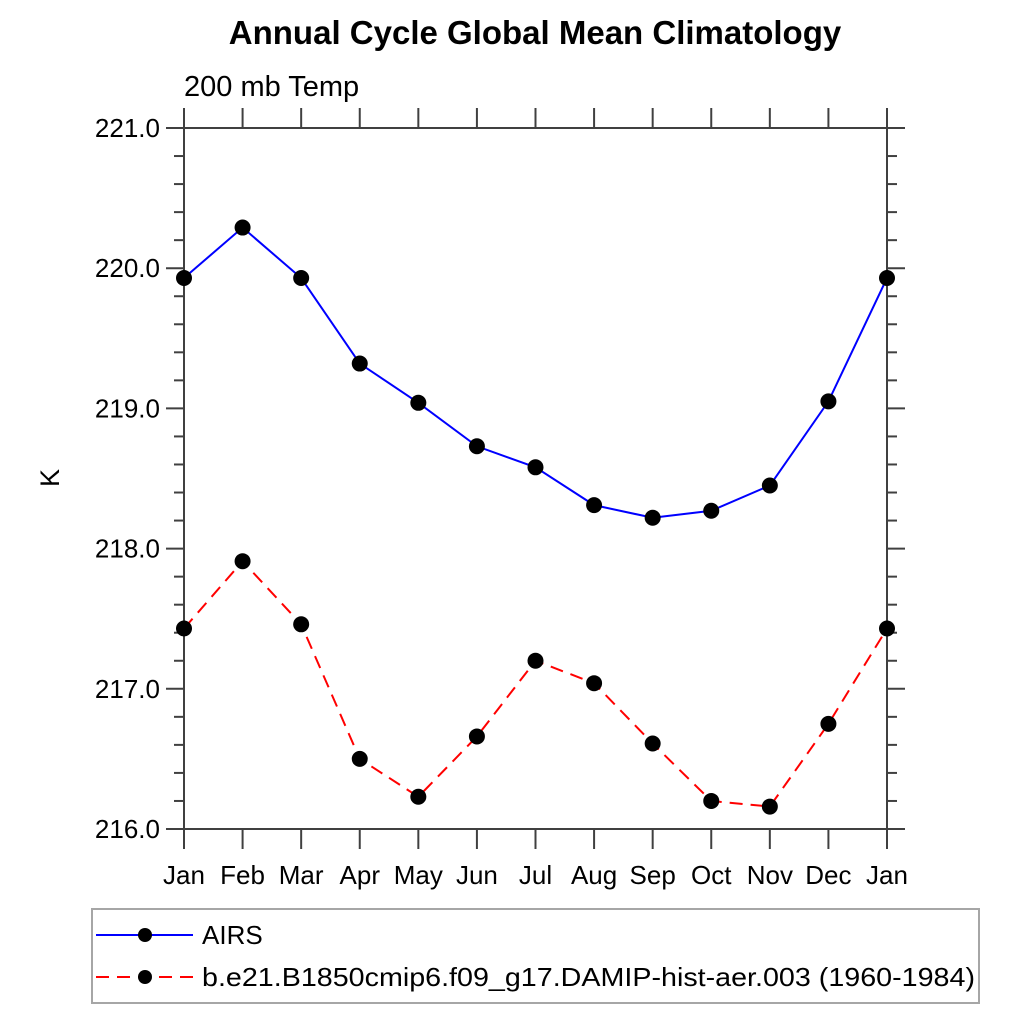 The image size is (1024, 1024). Describe the element at coordinates (127, 549) in the screenshot. I see `y-tick-label: 218.0` at that location.